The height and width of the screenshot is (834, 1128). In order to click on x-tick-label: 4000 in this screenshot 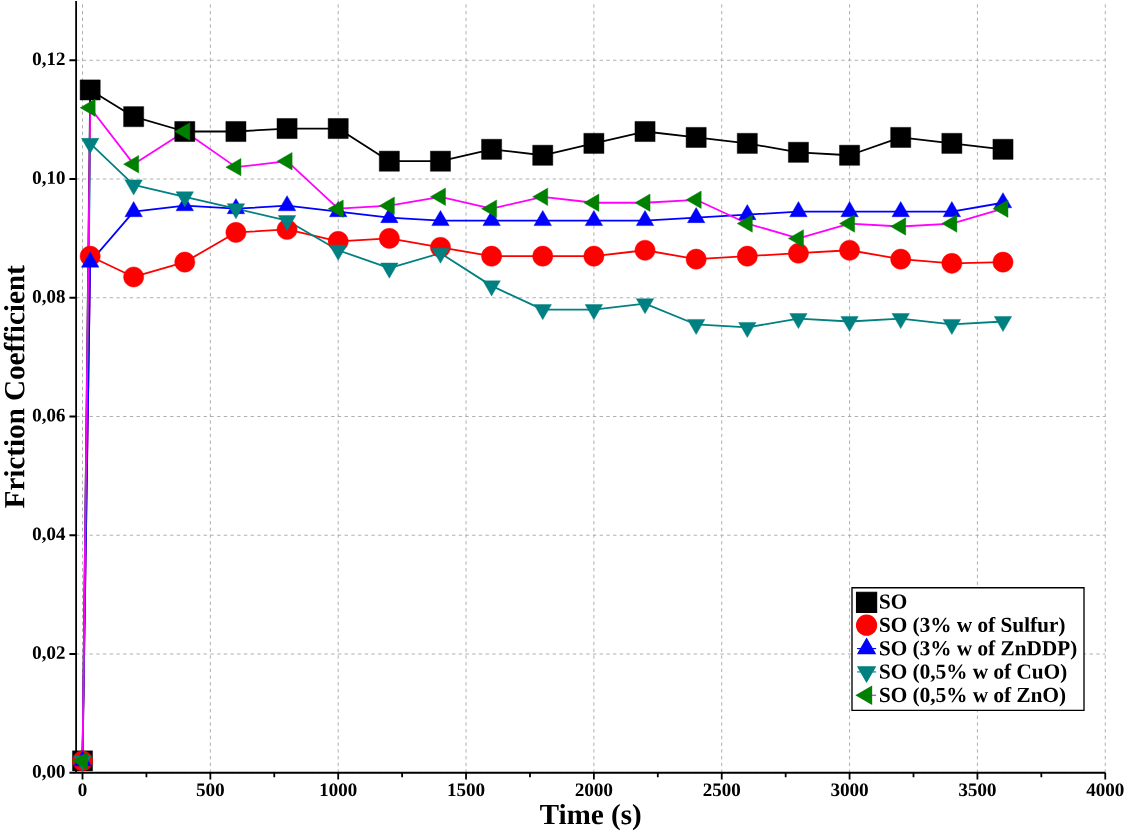, I will do `click(1105, 790)`.